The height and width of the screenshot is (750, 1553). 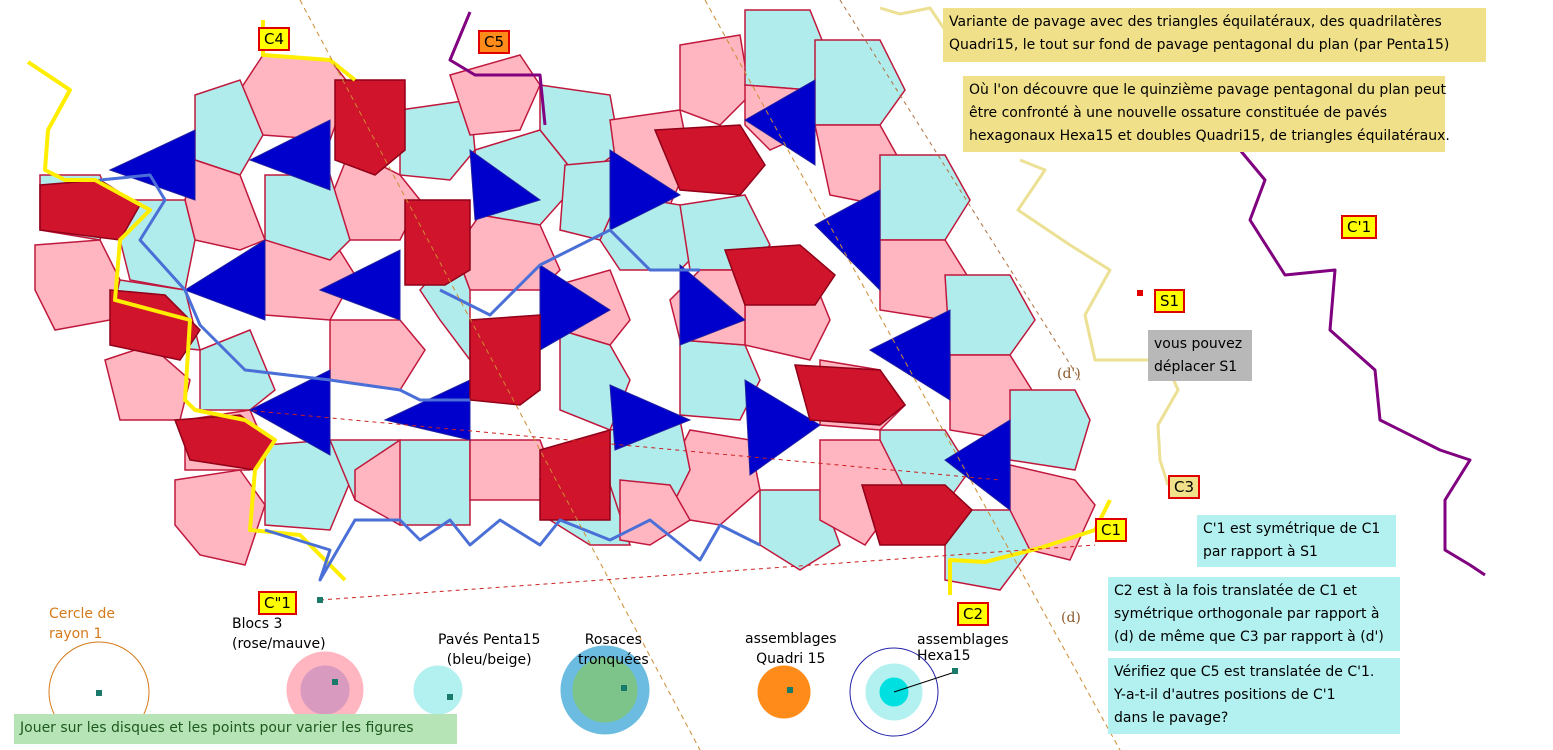 What do you see at coordinates (274, 39) in the screenshot?
I see `tag-c4: C4` at bounding box center [274, 39].